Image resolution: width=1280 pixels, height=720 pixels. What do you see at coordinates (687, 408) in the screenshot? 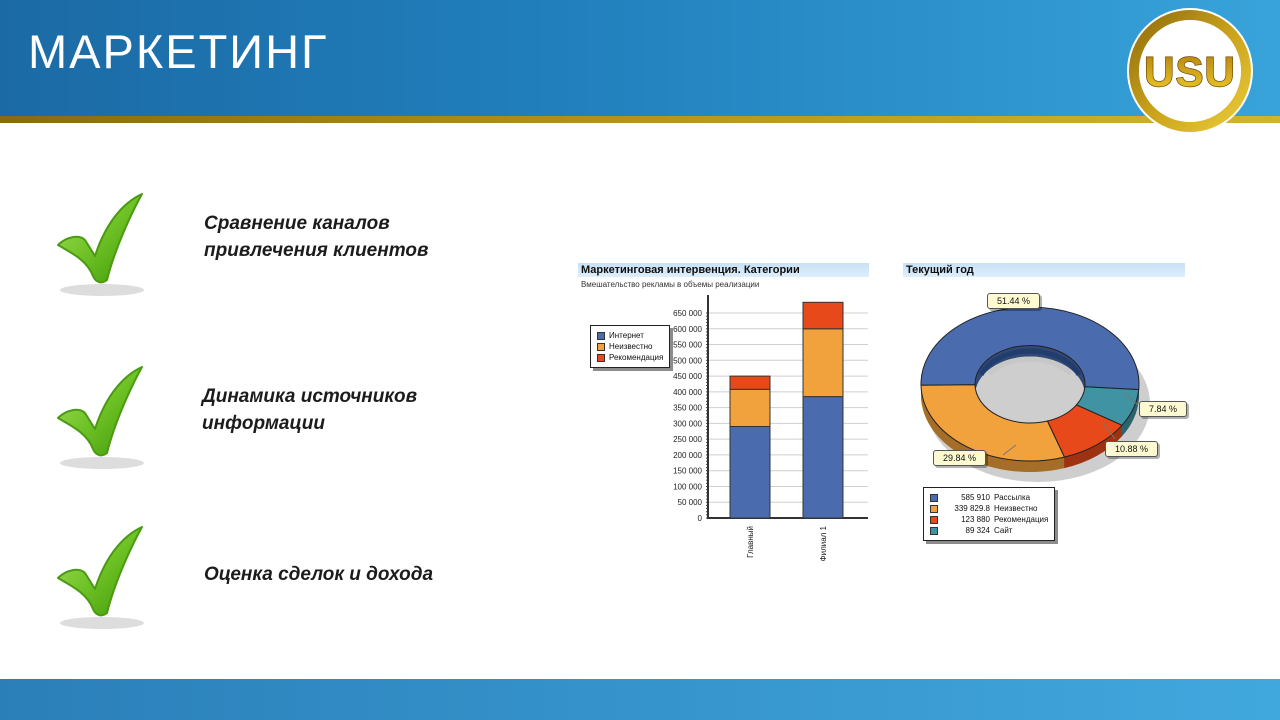
I see `y-tick-label: 350 000` at bounding box center [687, 408].